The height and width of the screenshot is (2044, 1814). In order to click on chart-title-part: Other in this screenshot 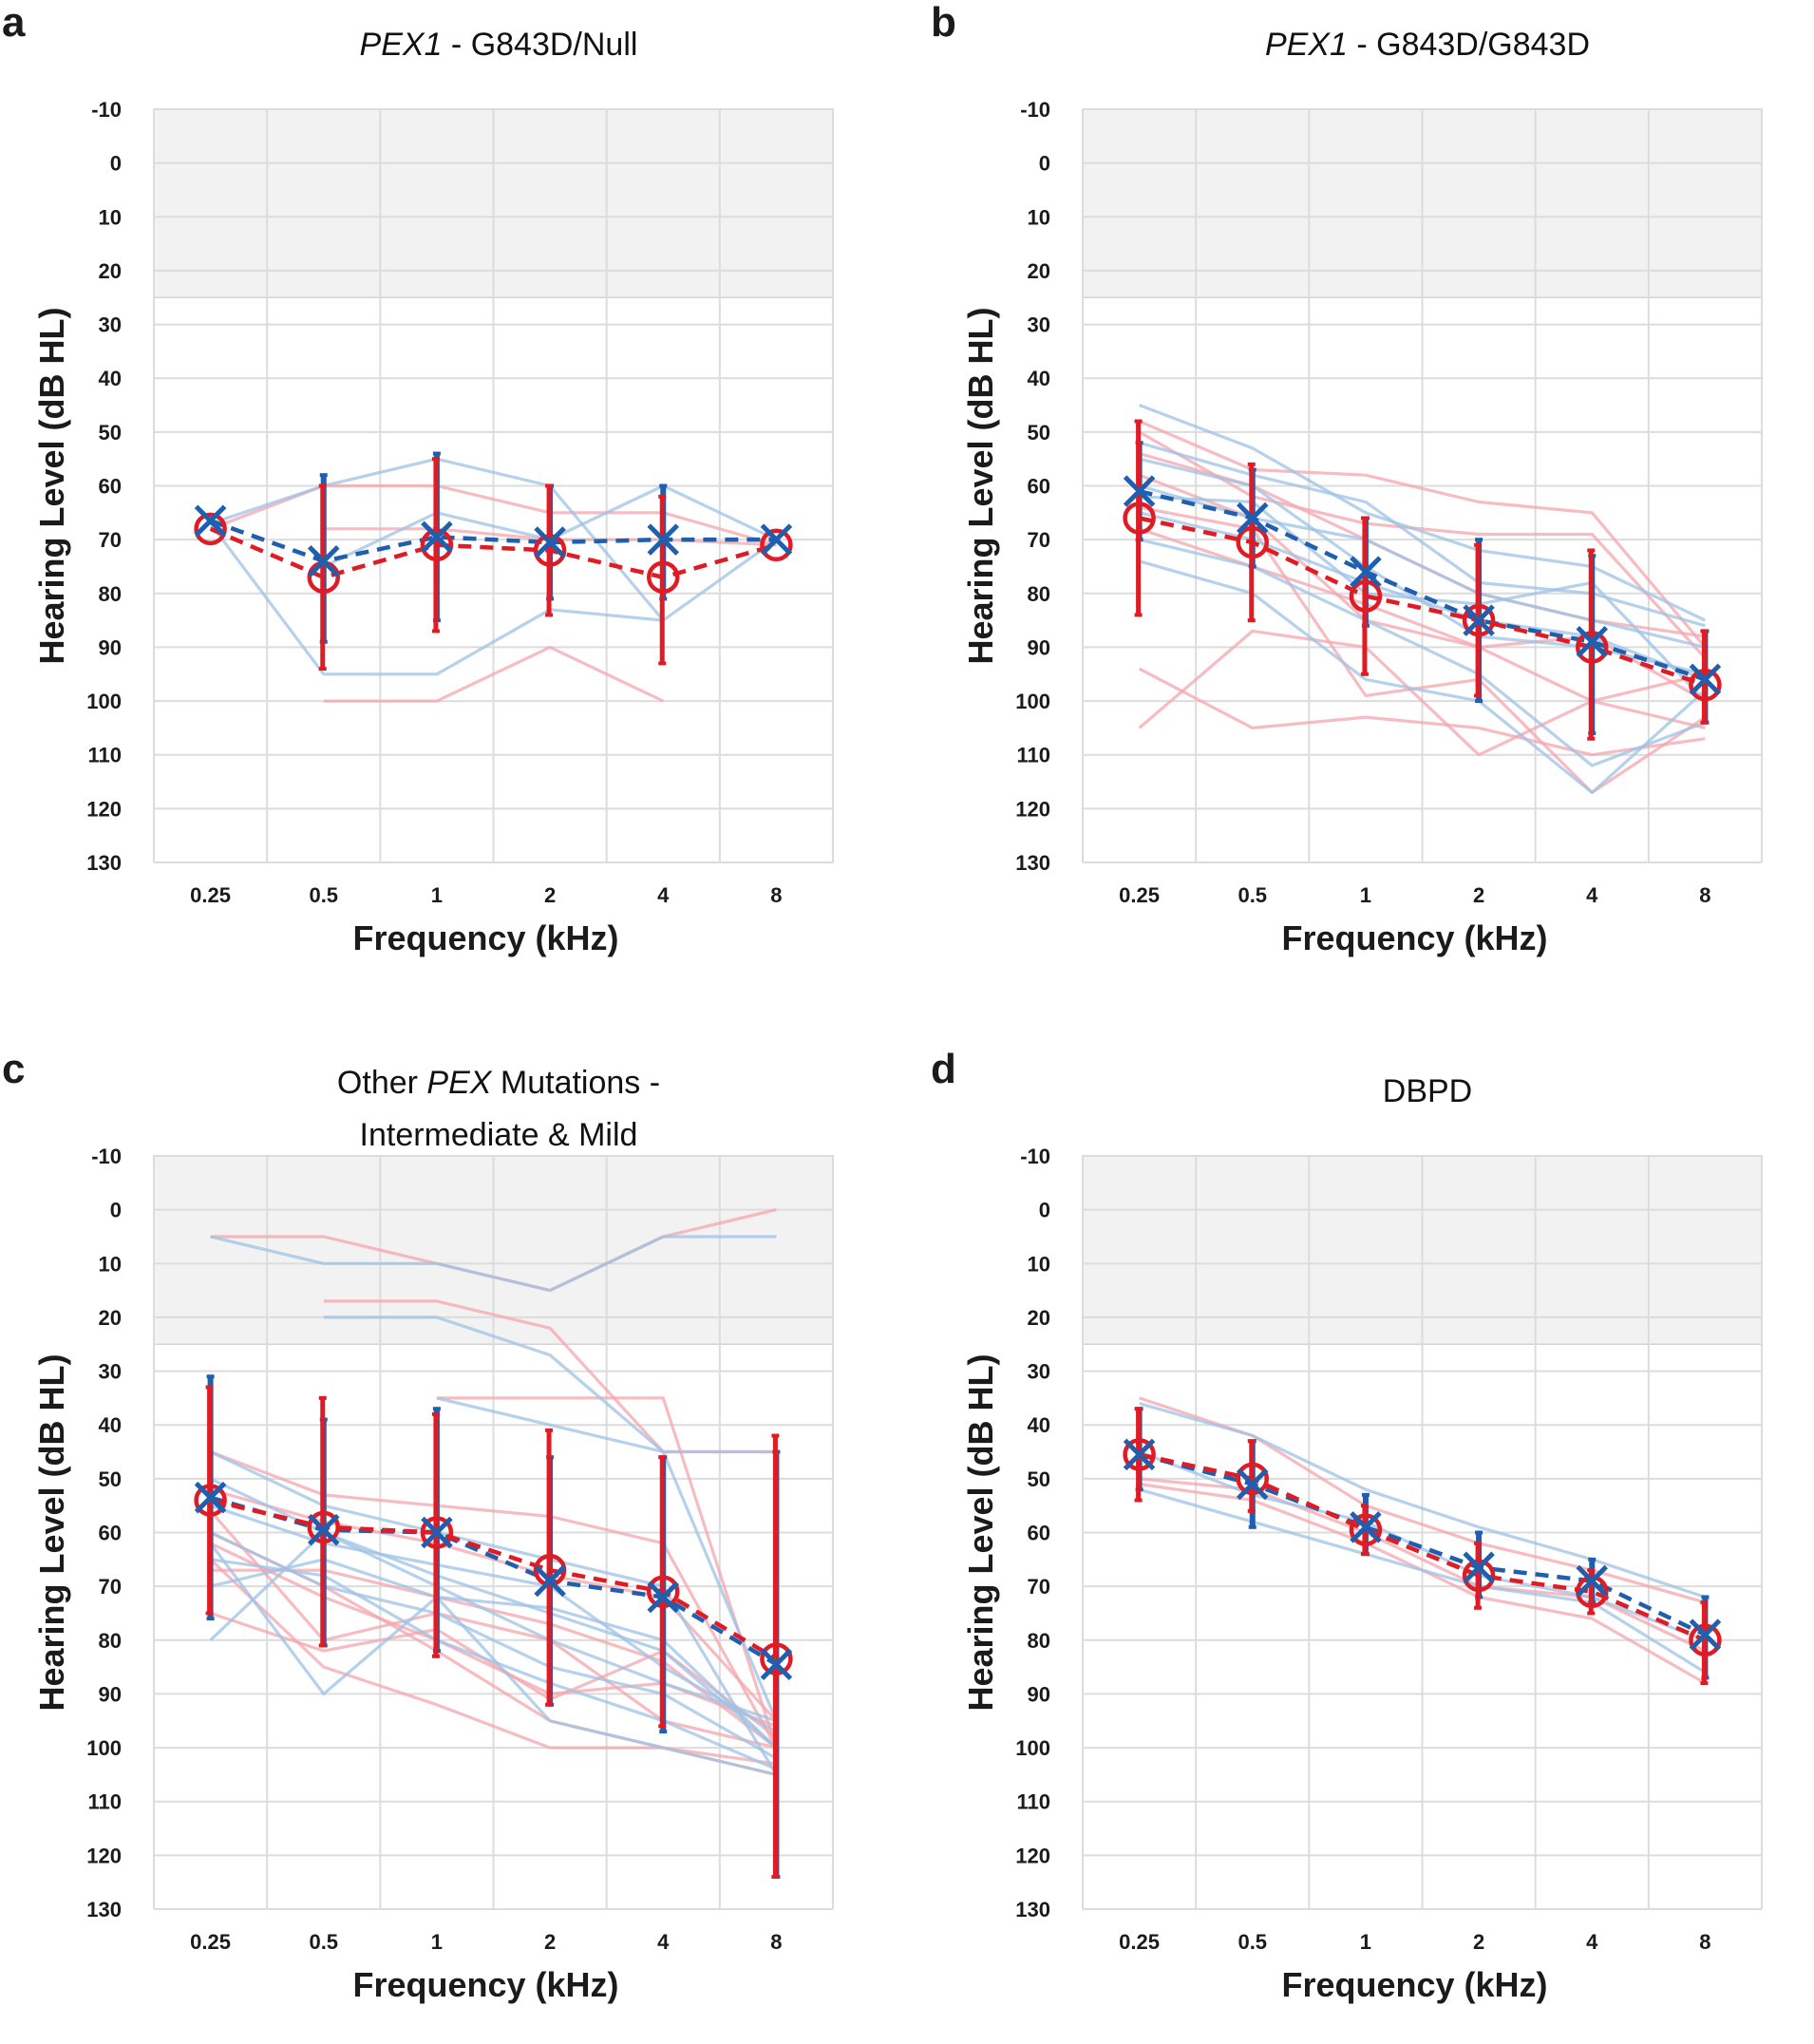, I will do `click(382, 1083)`.